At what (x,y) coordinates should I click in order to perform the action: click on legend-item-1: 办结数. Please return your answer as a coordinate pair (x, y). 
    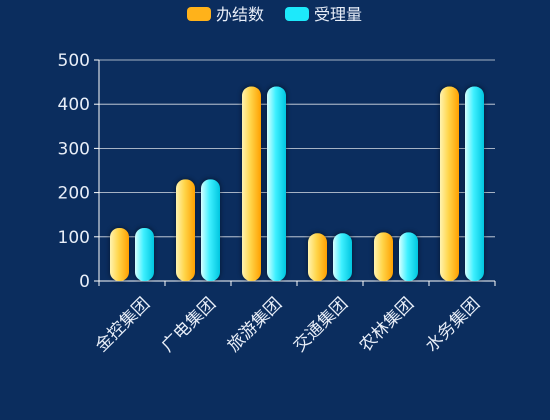
    Looking at the image, I should click on (225, 14).